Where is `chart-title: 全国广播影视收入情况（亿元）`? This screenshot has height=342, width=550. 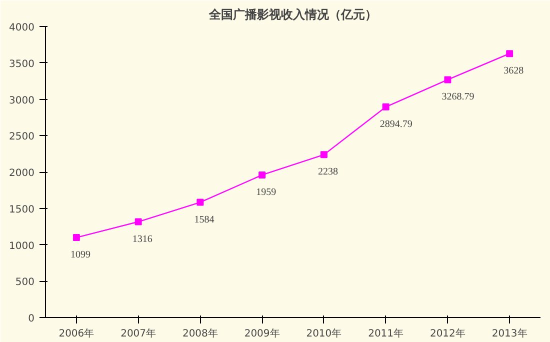
chart-title: 全国广播影视收入情况（亿元） is located at coordinates (292, 15).